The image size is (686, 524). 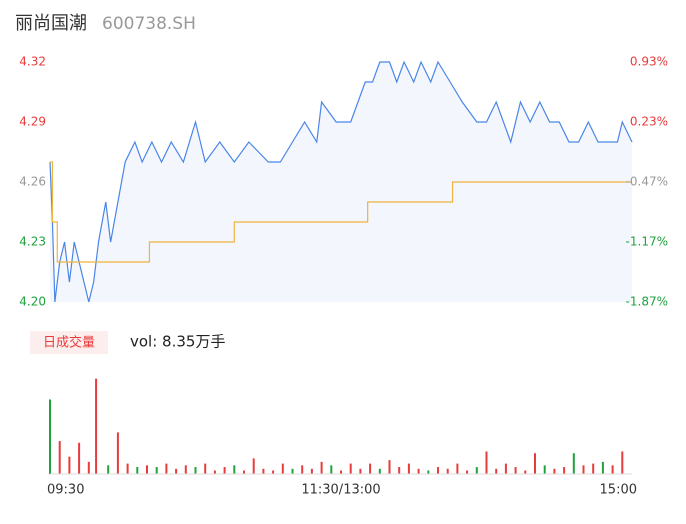 What do you see at coordinates (32, 62) in the screenshot?
I see `y-tick-label: 4.32` at bounding box center [32, 62].